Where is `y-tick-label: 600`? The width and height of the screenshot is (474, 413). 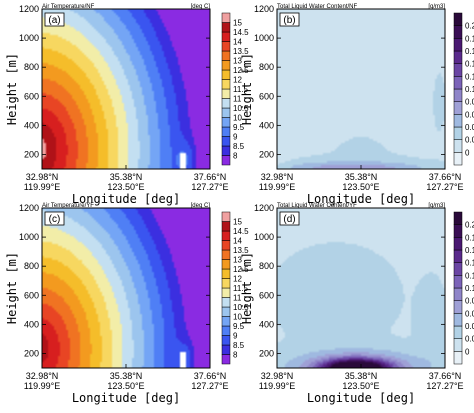
y-tick-label: 600 is located at coordinates (266, 295).